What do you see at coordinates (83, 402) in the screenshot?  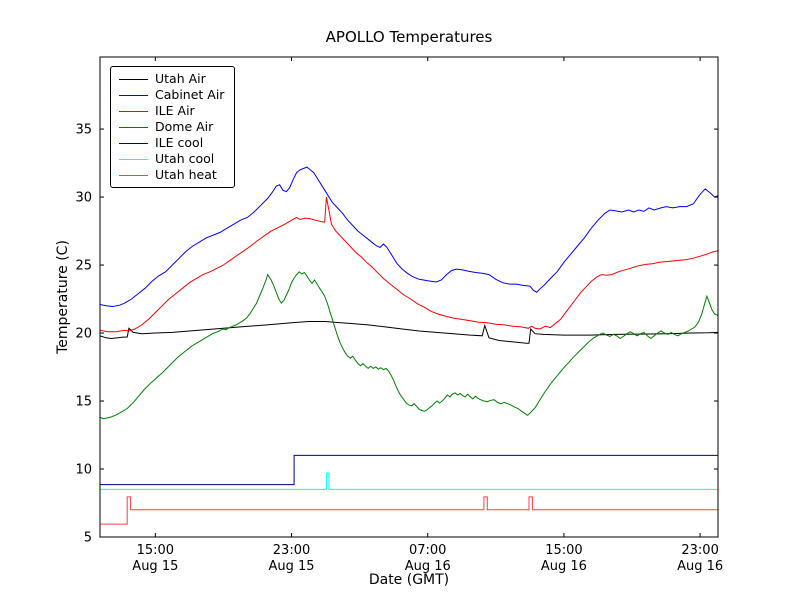 I see `y-tick-label: 15` at bounding box center [83, 402].